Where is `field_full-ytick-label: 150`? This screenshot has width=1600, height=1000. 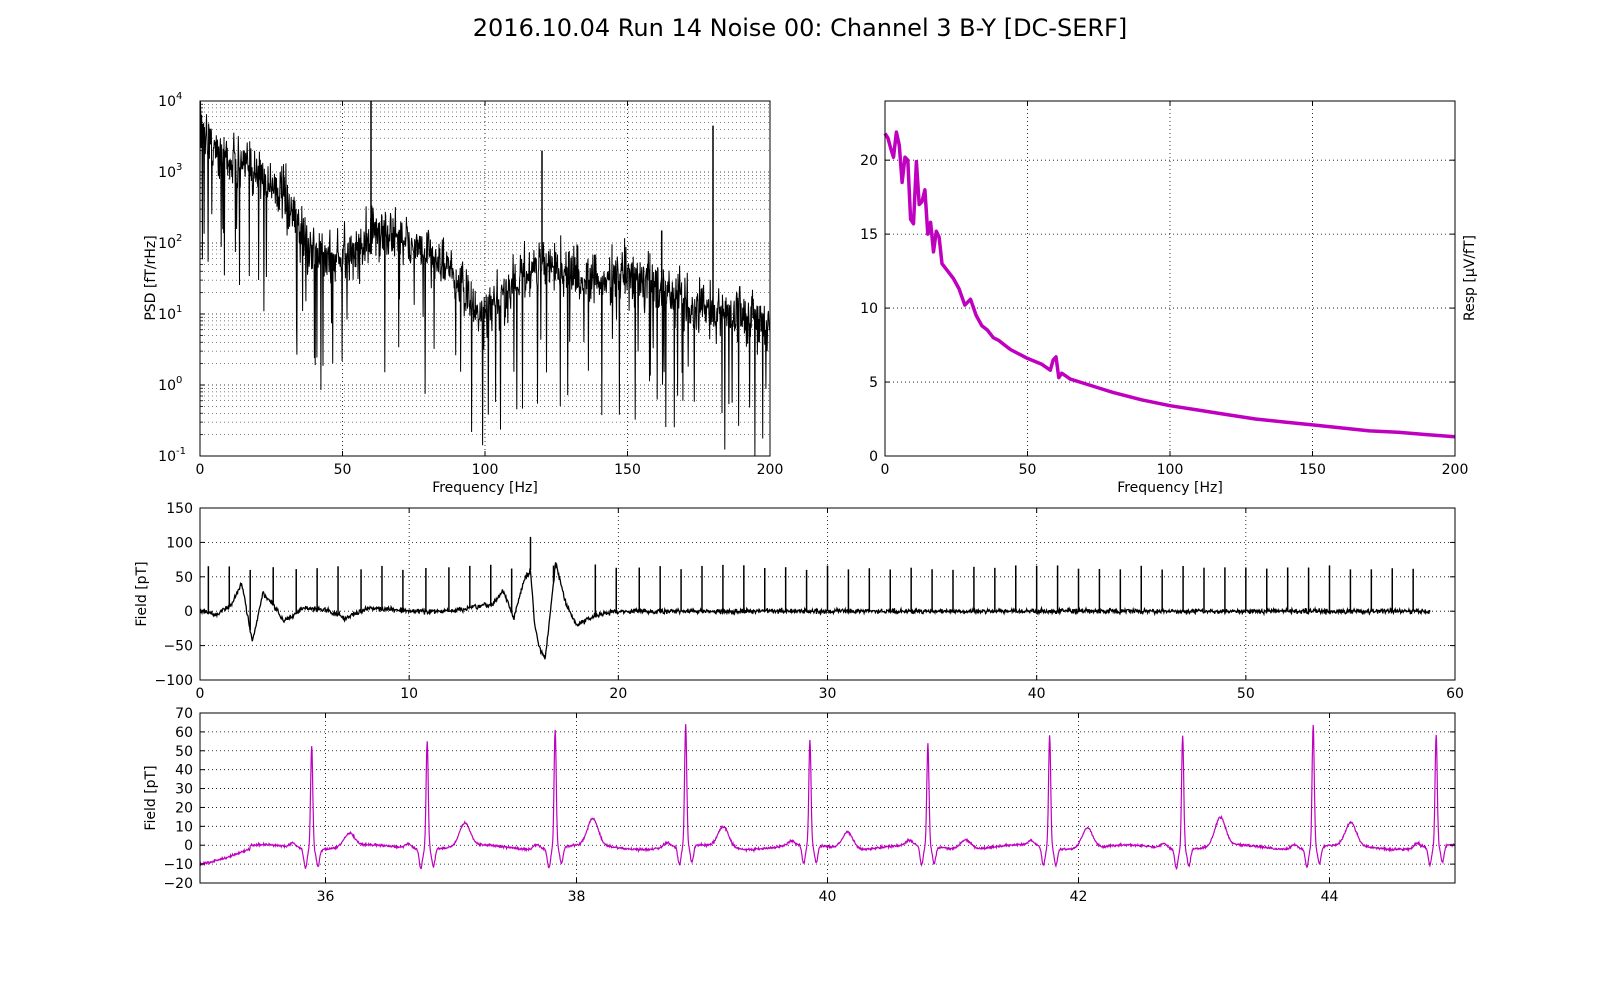
field_full-ytick-label: 150 is located at coordinates (179, 509).